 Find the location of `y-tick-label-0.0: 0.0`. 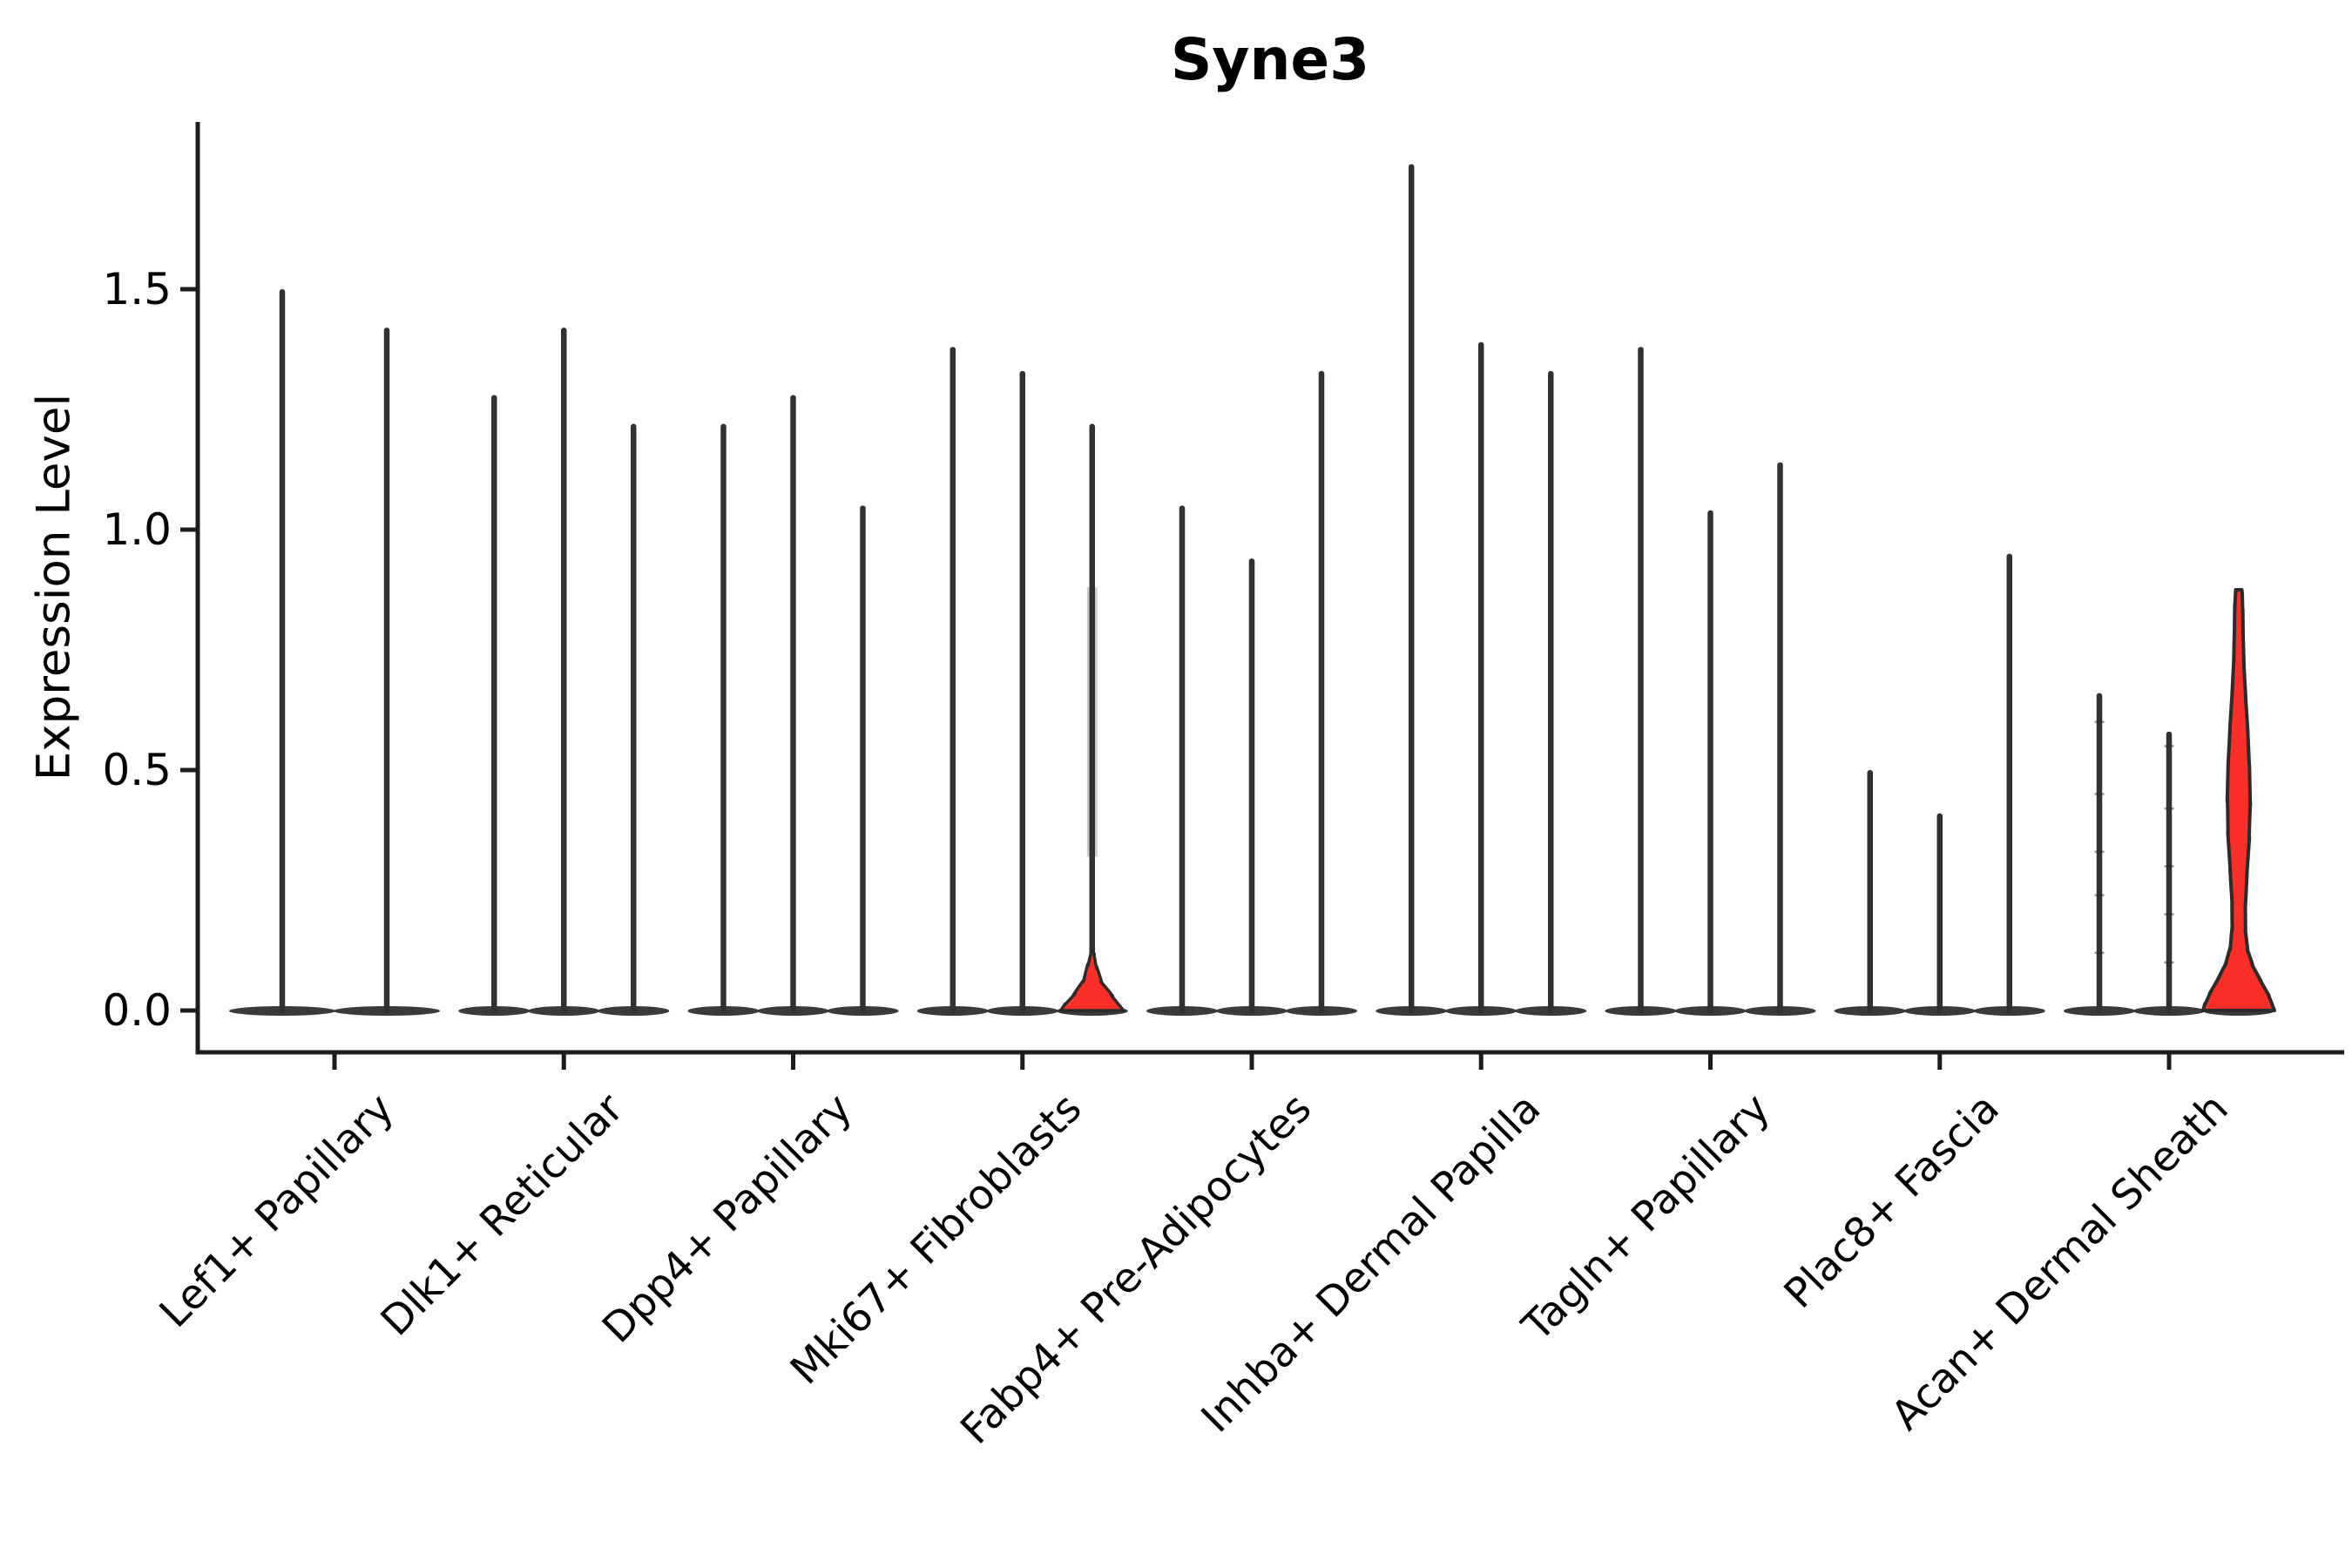

y-tick-label-0.0: 0.0 is located at coordinates (137, 1011).